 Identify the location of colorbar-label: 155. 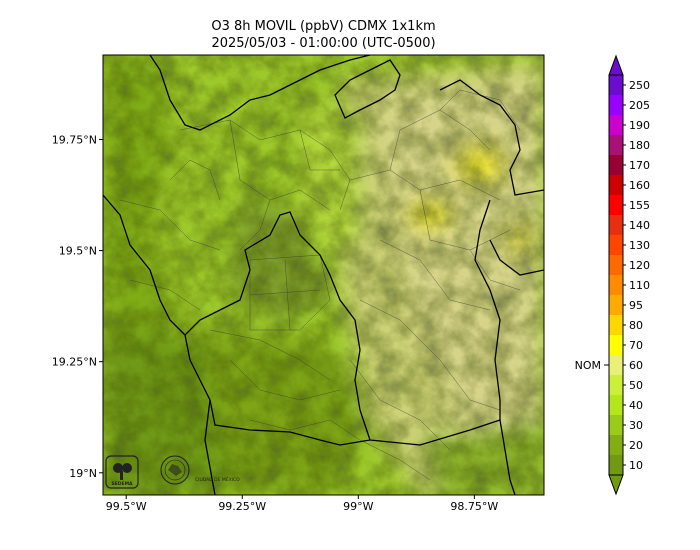
(639, 205).